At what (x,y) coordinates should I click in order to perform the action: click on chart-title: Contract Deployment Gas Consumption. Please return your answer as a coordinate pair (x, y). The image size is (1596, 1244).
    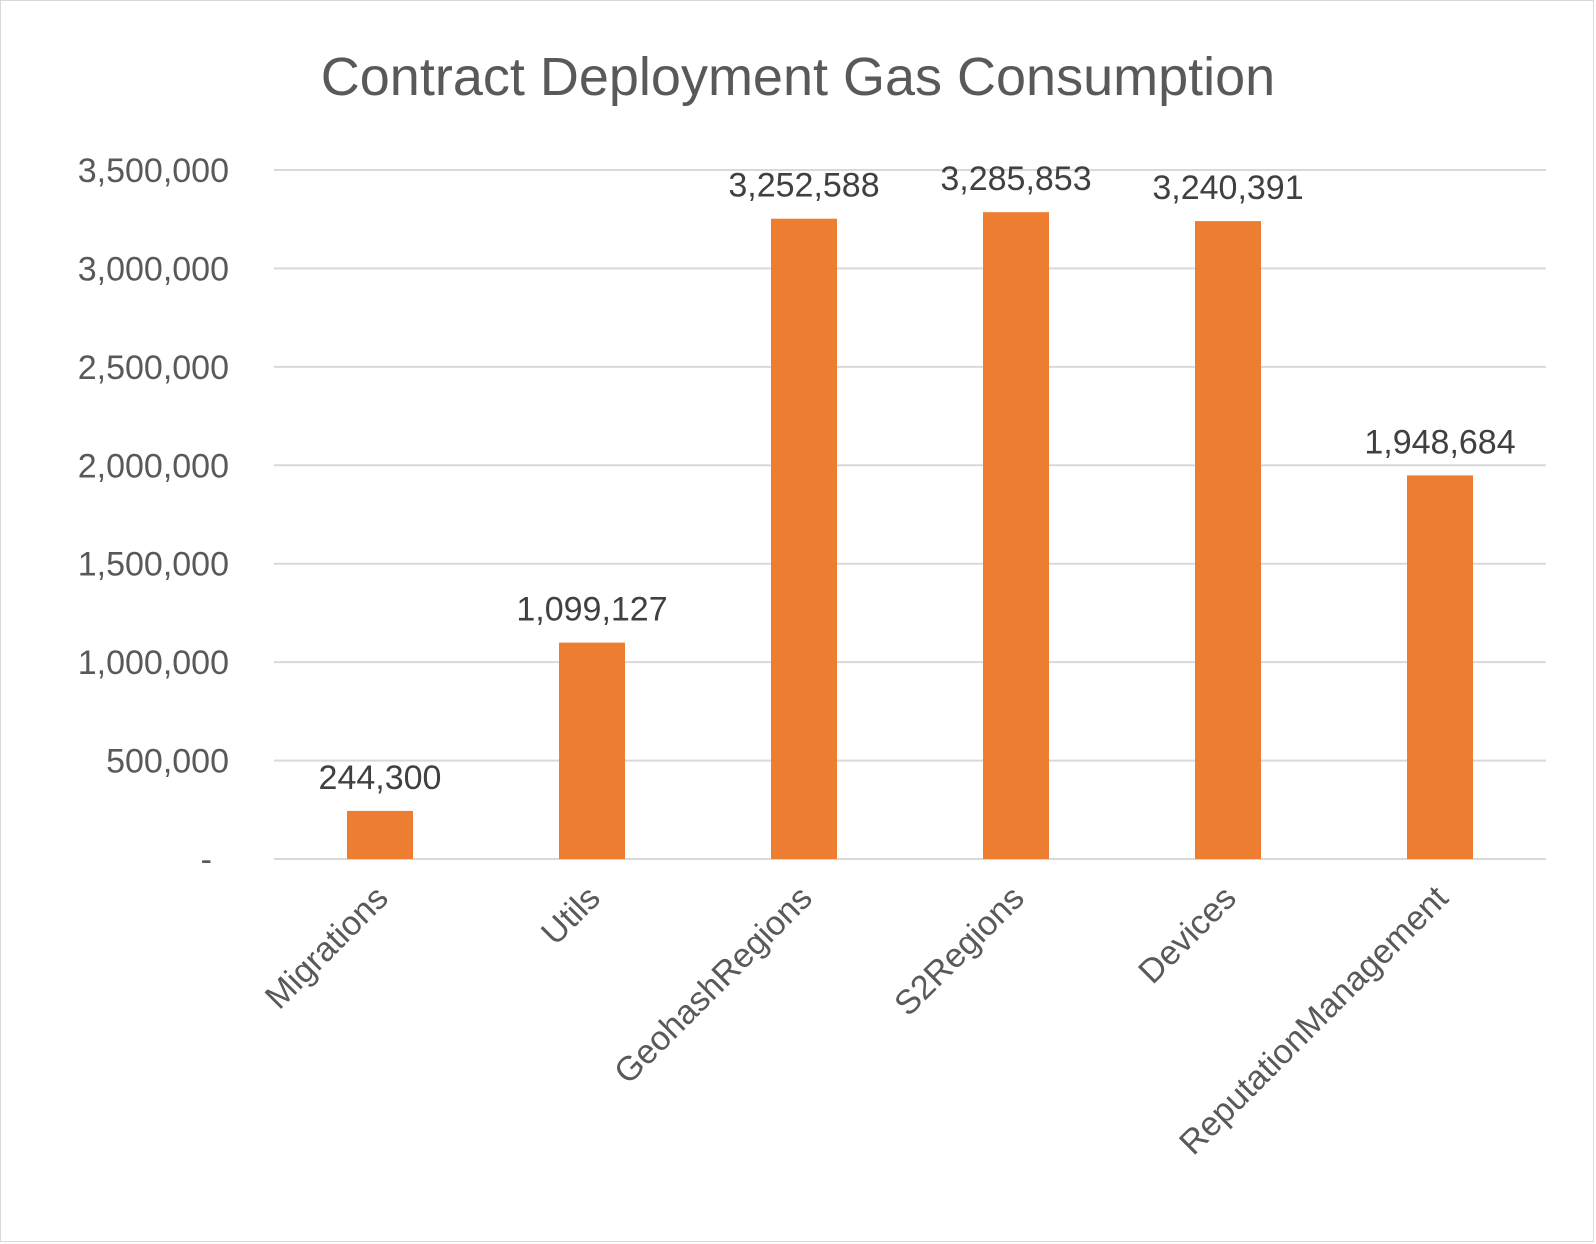
    Looking at the image, I should click on (798, 77).